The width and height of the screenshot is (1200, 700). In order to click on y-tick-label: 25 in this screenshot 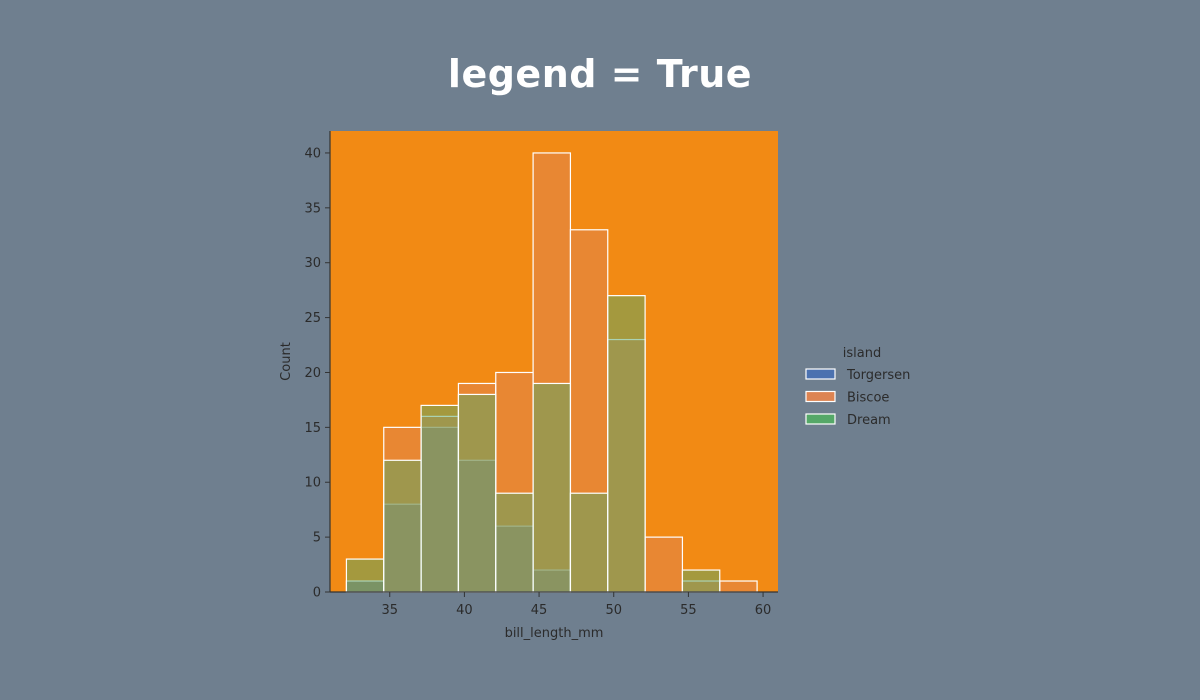, I will do `click(312, 318)`.